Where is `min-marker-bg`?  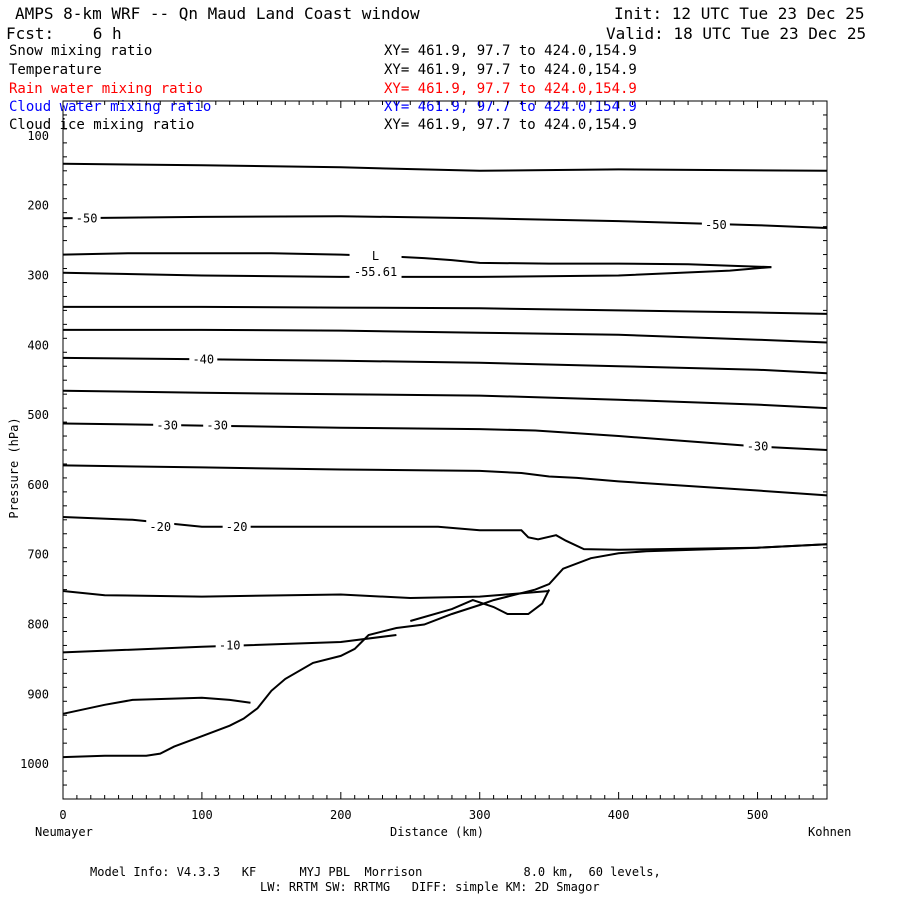
min-marker-bg is located at coordinates (375, 262).